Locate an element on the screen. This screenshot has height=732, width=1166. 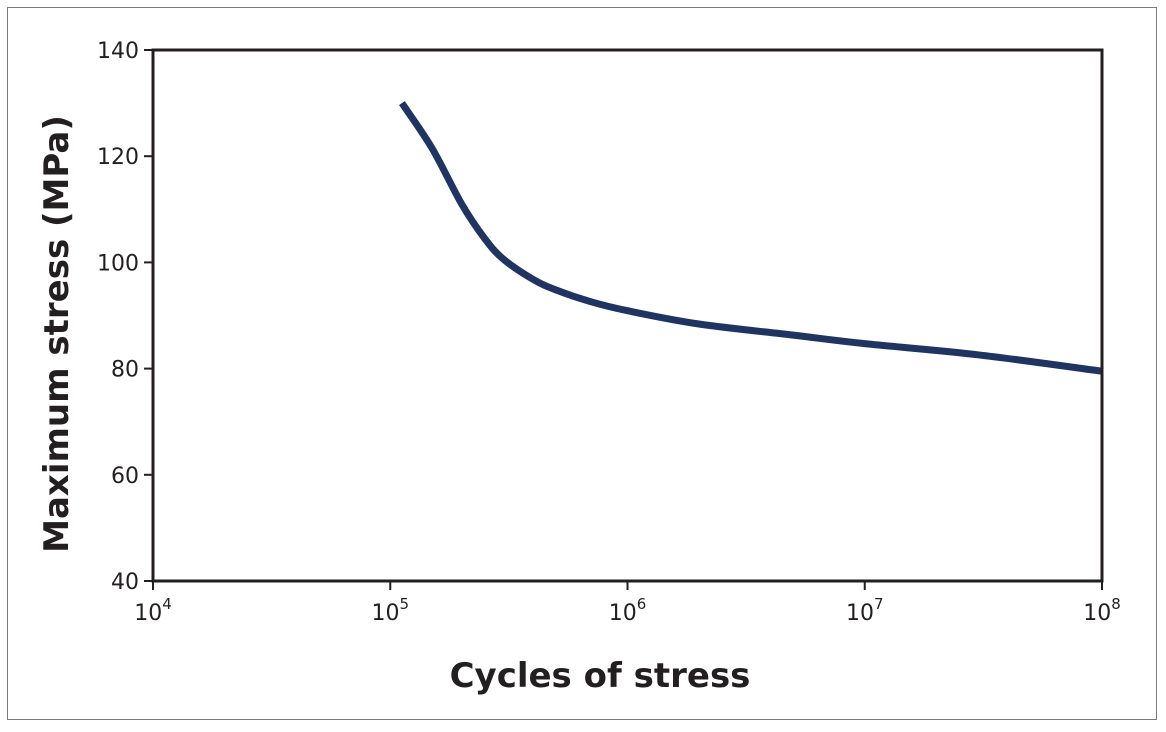
y-axis-ticks: 40 60 80 100 120 140 is located at coordinates (125, 317).